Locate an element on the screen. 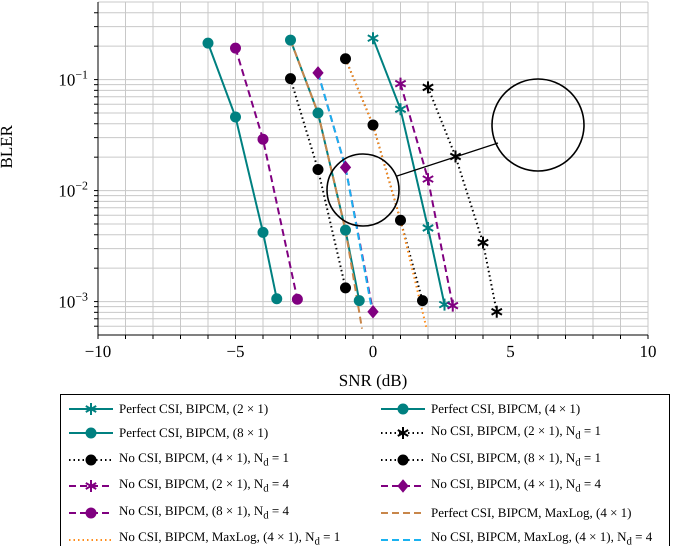 This screenshot has height=546, width=675. x-tick-label: −5 is located at coordinates (235, 351).